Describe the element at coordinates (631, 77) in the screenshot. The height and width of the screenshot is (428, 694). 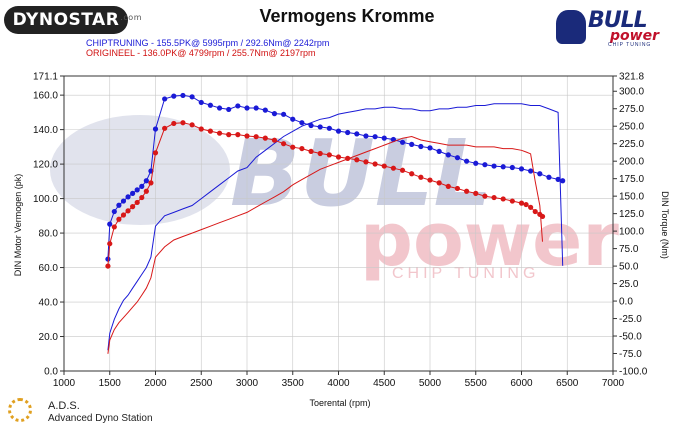
I see `y-right-tick-label: 321.8` at that location.